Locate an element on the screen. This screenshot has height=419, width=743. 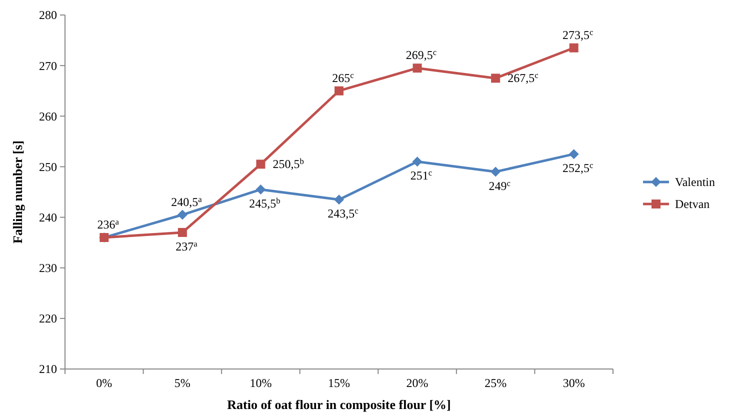
y-tick-label: 260 is located at coordinates (48, 116).